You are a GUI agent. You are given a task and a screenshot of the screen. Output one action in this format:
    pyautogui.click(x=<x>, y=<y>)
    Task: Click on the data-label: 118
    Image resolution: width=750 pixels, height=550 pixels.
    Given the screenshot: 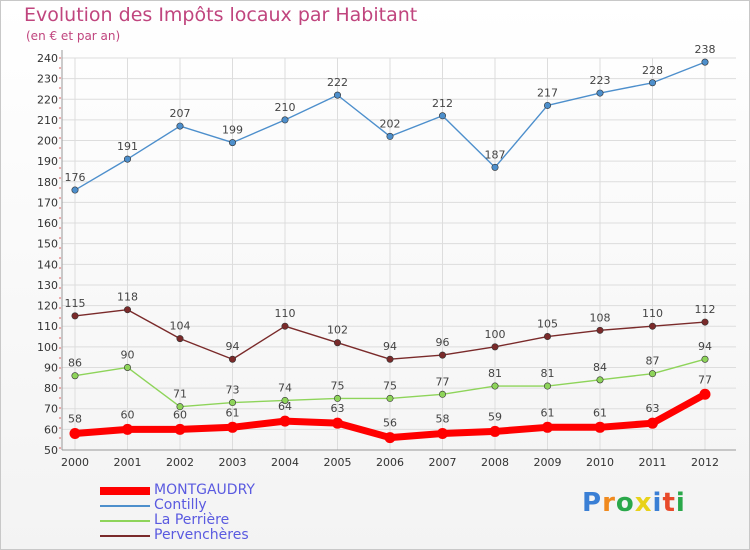 What is the action you would take?
    pyautogui.click(x=127, y=297)
    